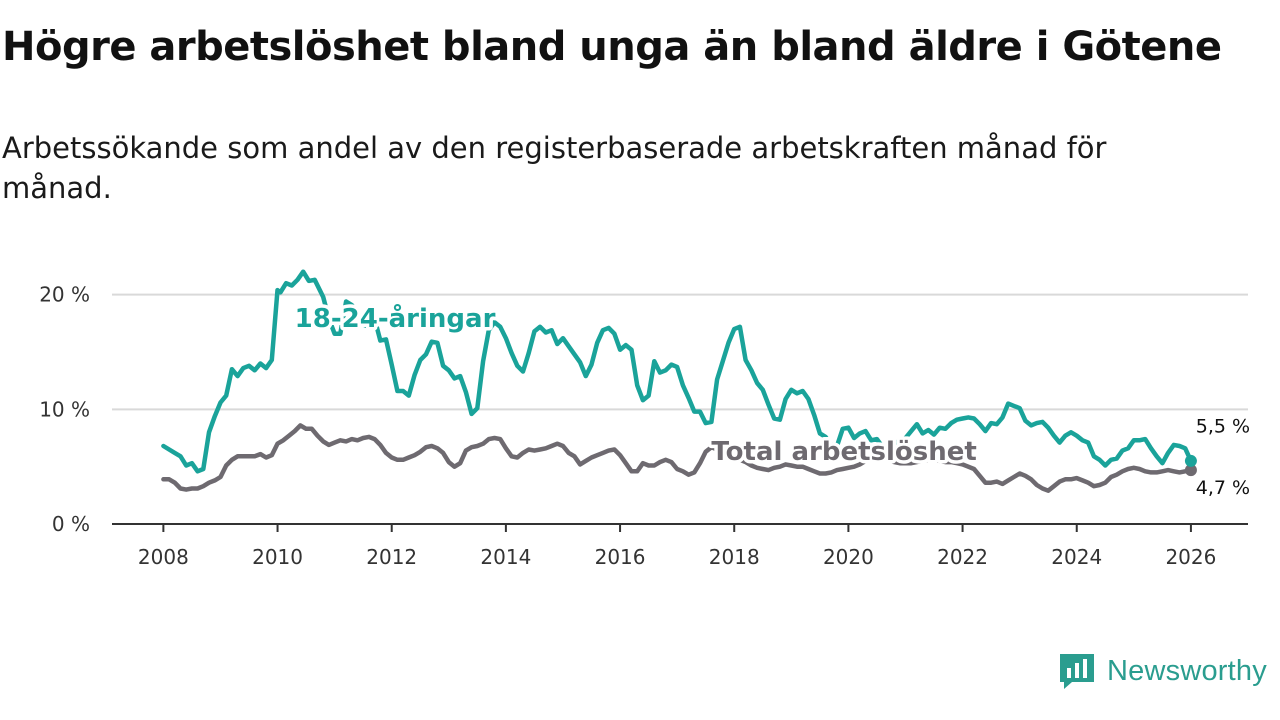 The height and width of the screenshot is (720, 1280). What do you see at coordinates (848, 557) in the screenshot?
I see `x-tick-label: 2020` at bounding box center [848, 557].